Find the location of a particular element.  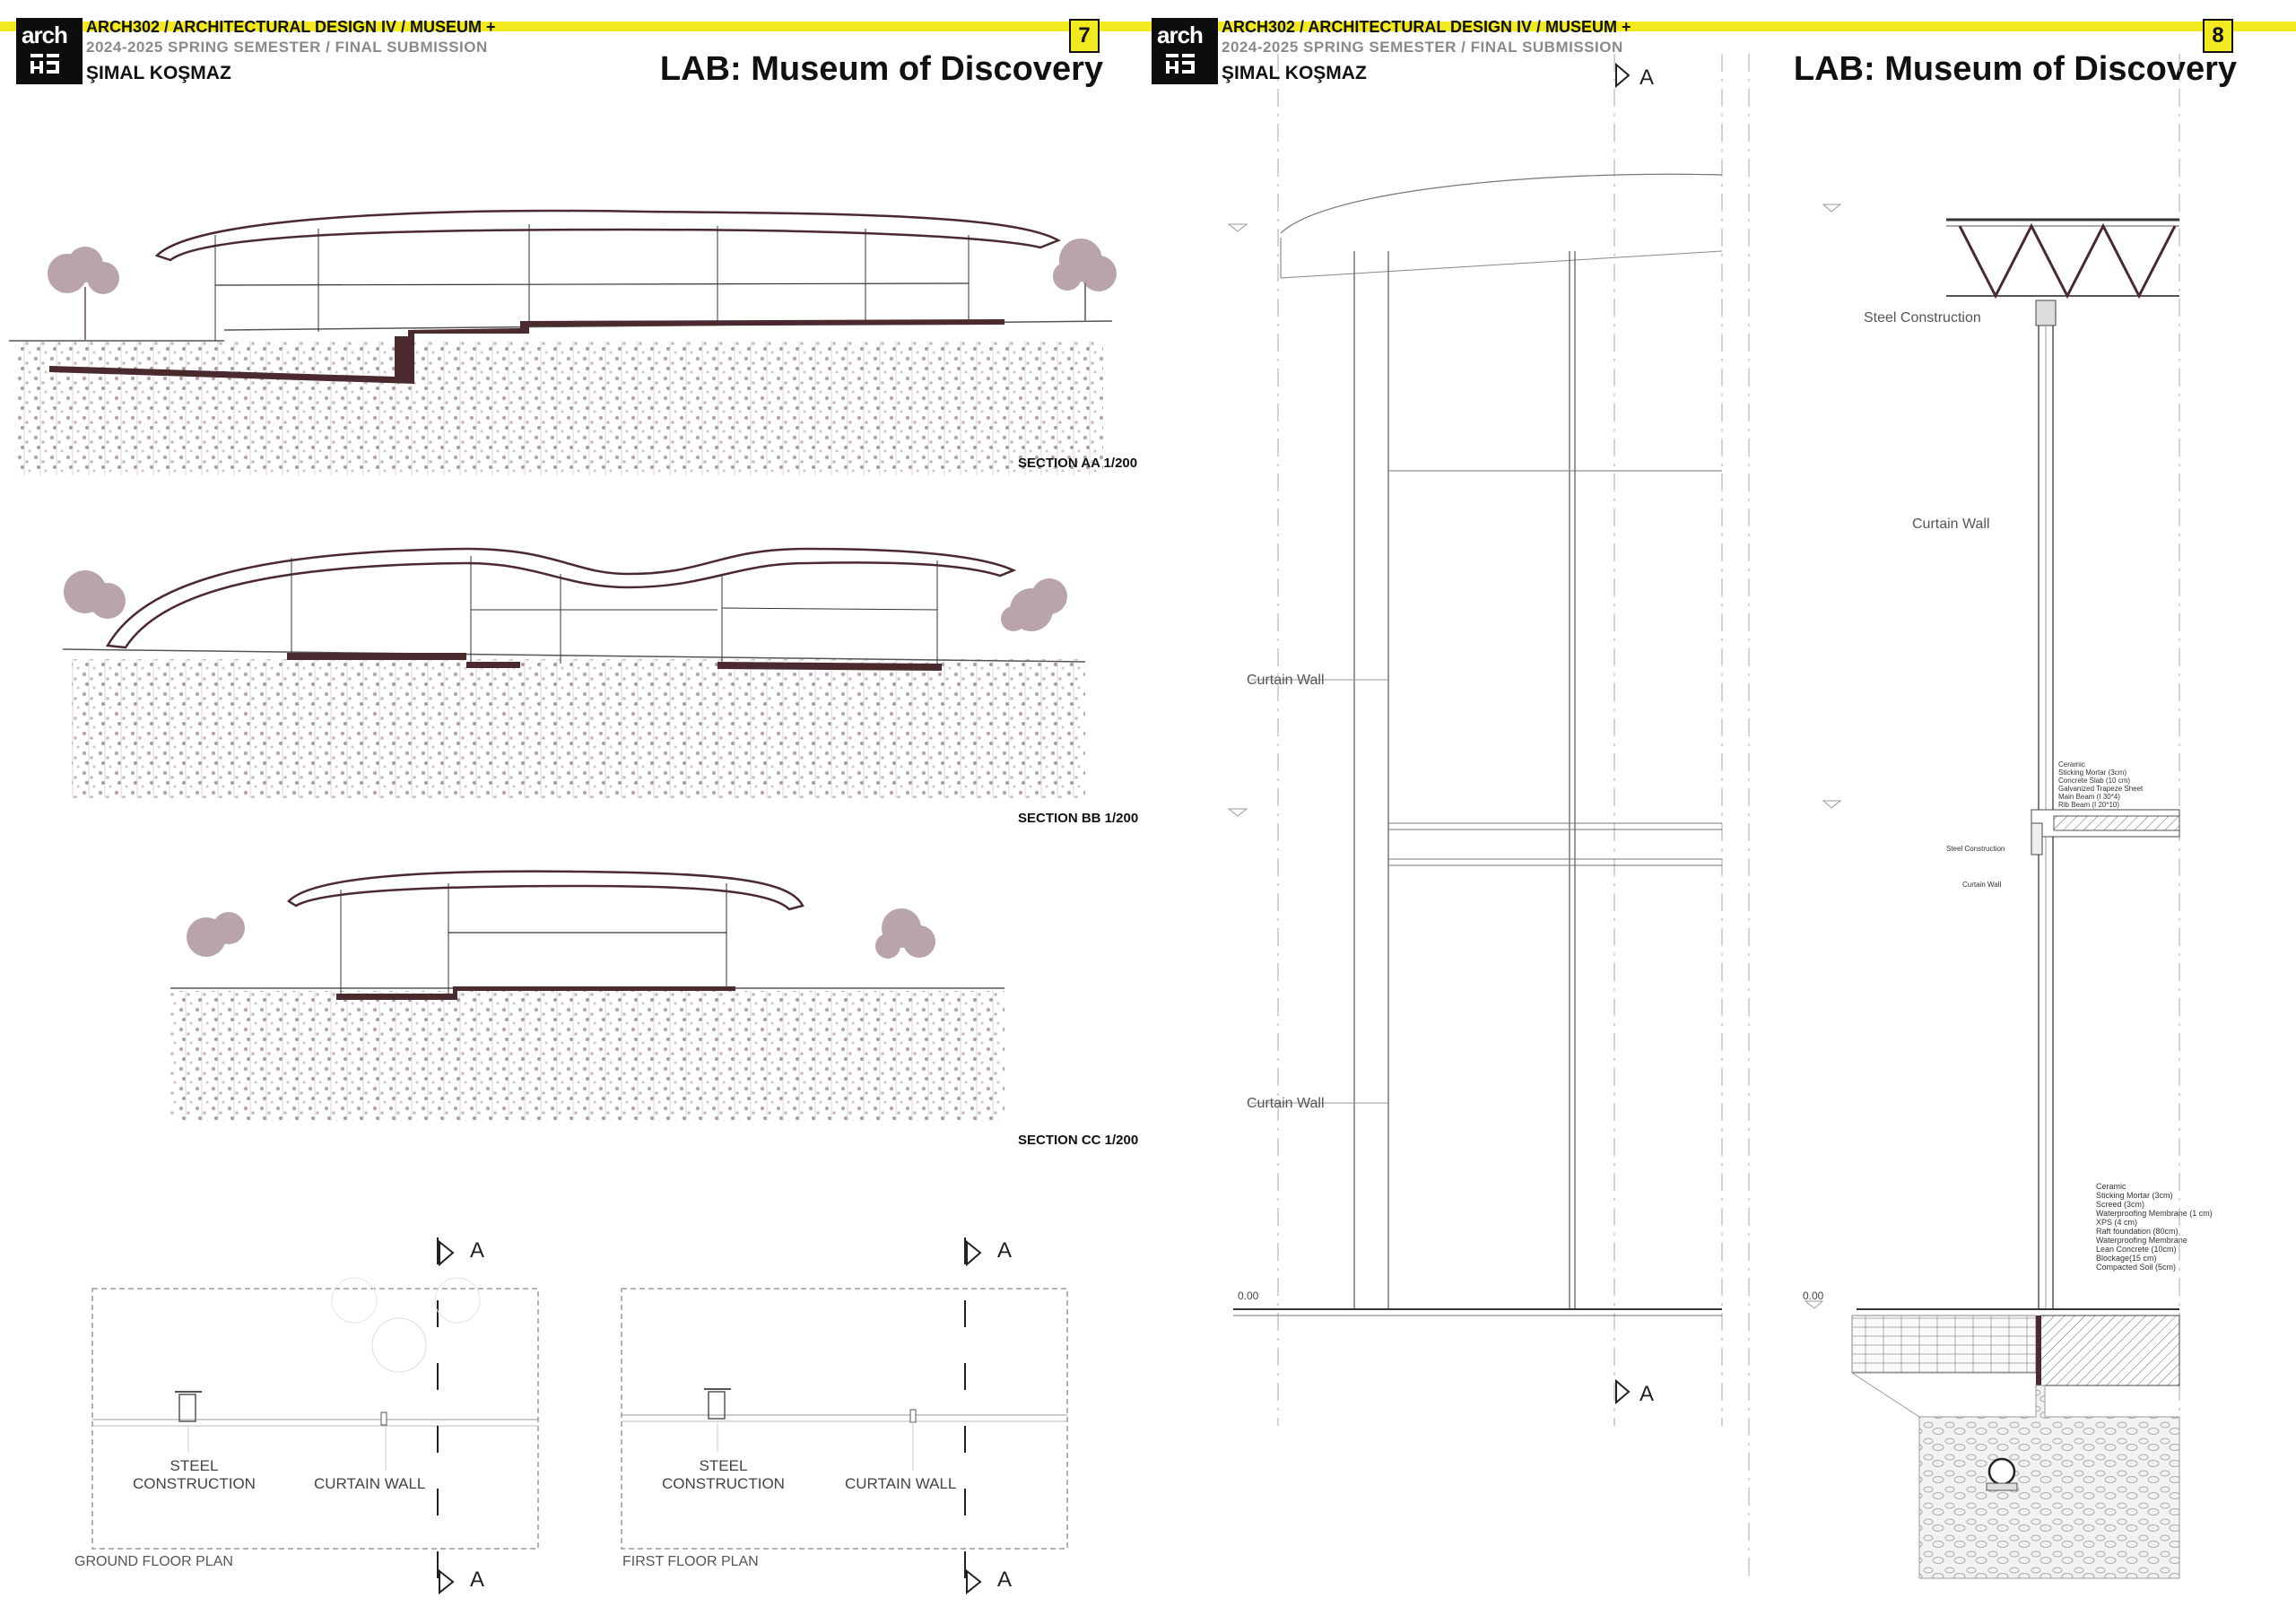

section-aa-label: SECTION AA 1/200 is located at coordinates (1078, 463).